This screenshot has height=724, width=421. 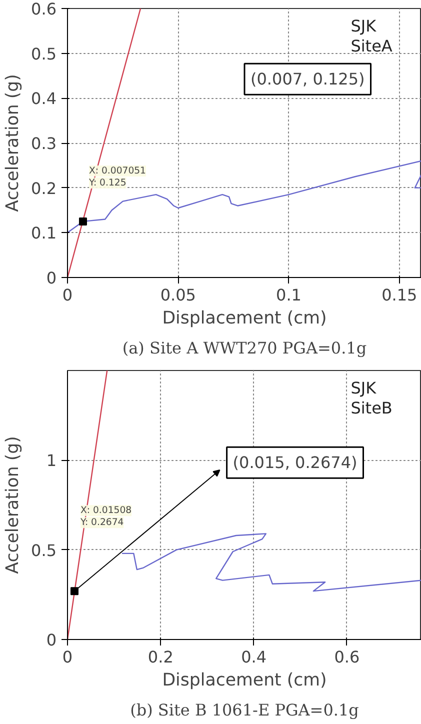 What do you see at coordinates (289, 295) in the screenshot?
I see `x-tick-label: 0.1` at bounding box center [289, 295].